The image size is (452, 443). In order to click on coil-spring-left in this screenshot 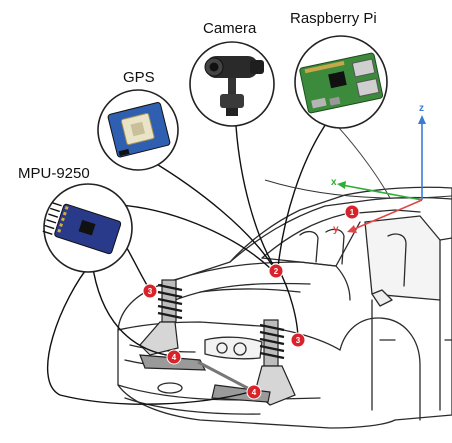, I will do `click(170, 301)`.